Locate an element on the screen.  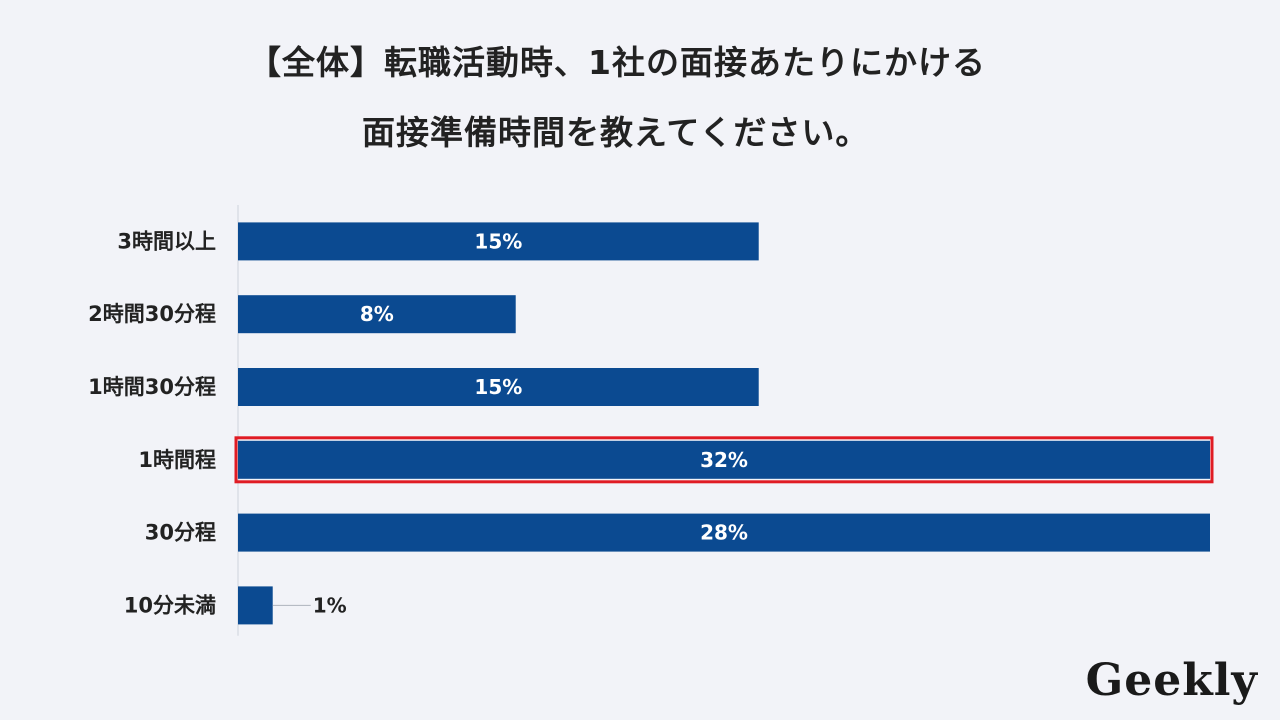
category-label: 3時間以上 is located at coordinates (166, 241).